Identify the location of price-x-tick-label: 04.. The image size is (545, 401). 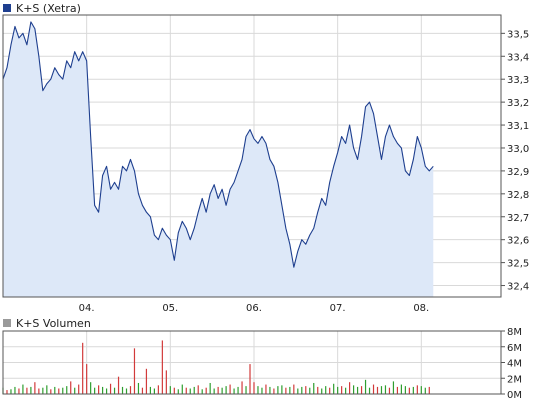
(87, 308).